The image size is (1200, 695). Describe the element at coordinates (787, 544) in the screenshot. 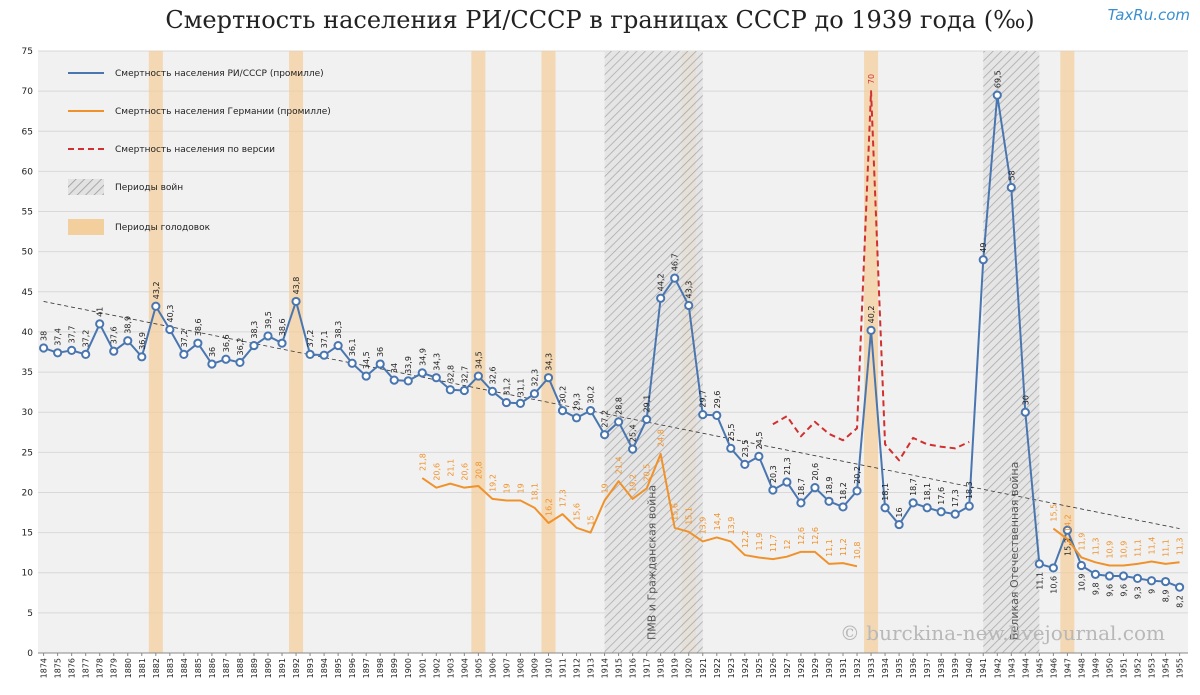

I see `data-label: 12` at that location.